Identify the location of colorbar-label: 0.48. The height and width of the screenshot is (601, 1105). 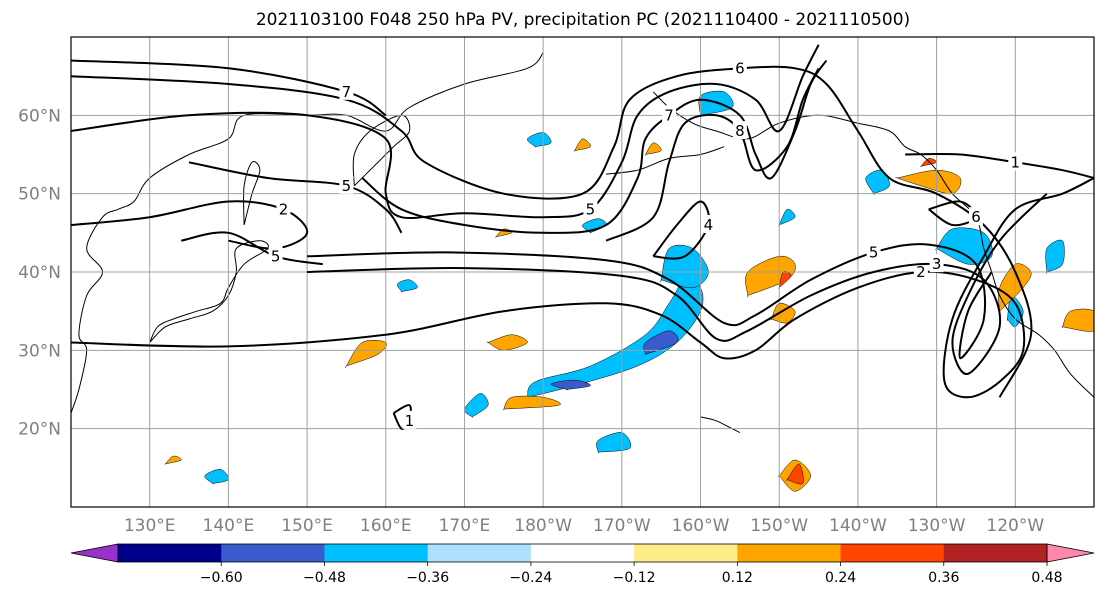
(1046, 578).